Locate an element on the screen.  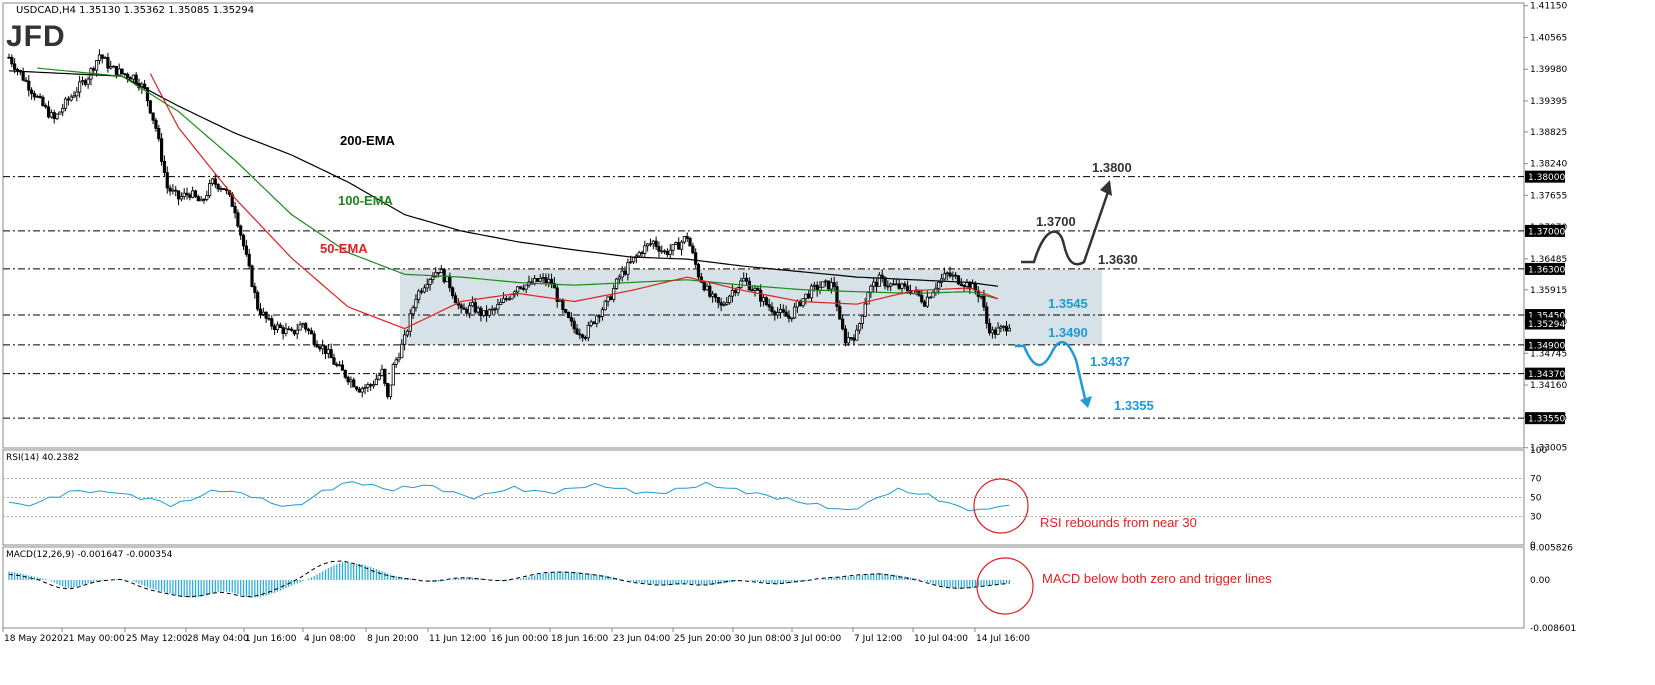
rsi-tick-label: 30 is located at coordinates (1536, 518).